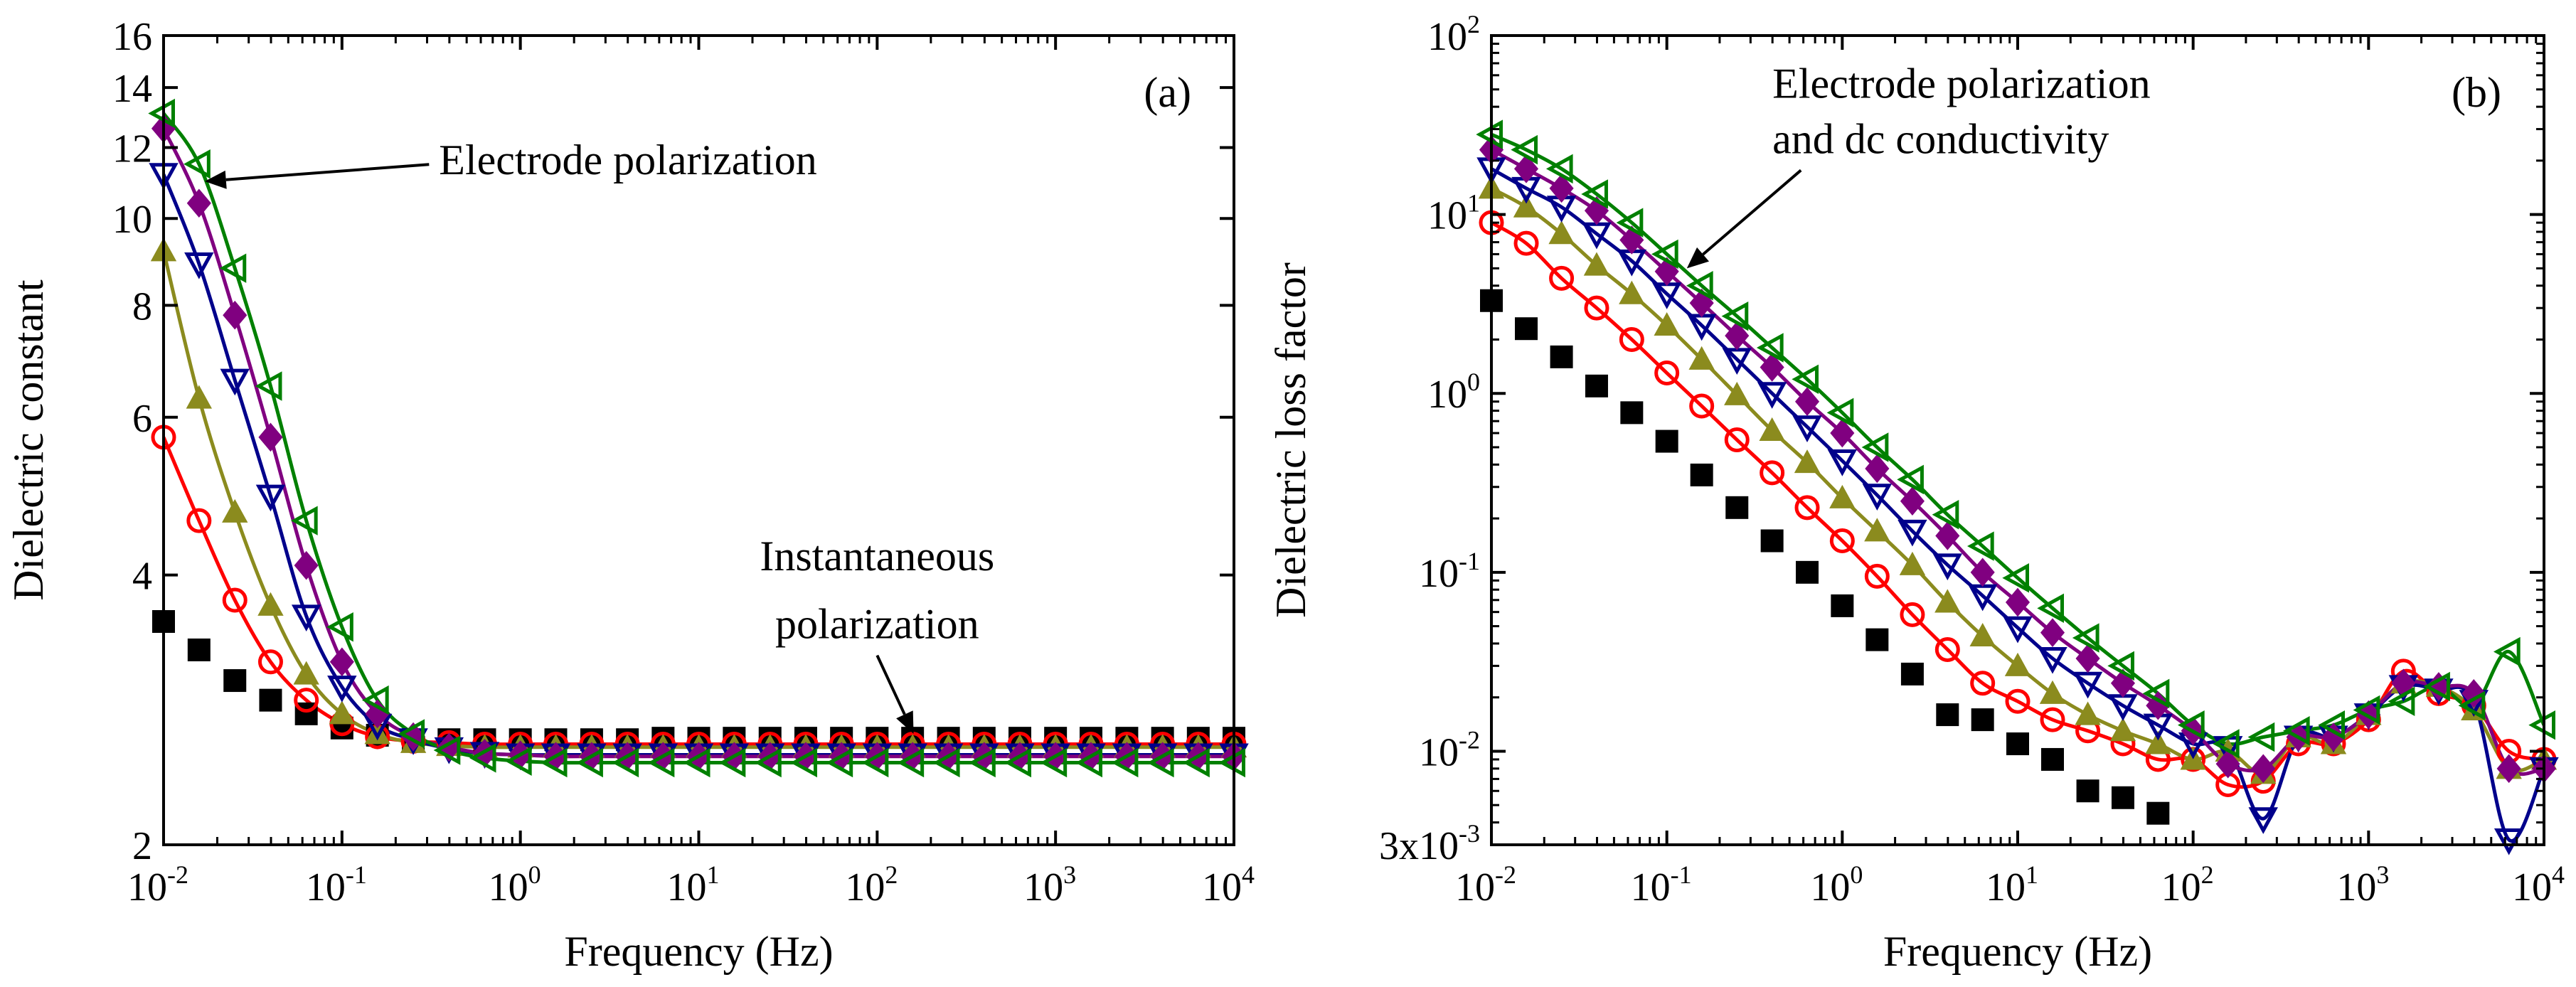  What do you see at coordinates (1661, 884) in the screenshot?
I see `x-tick-label: 10⁻¹` at bounding box center [1661, 884].